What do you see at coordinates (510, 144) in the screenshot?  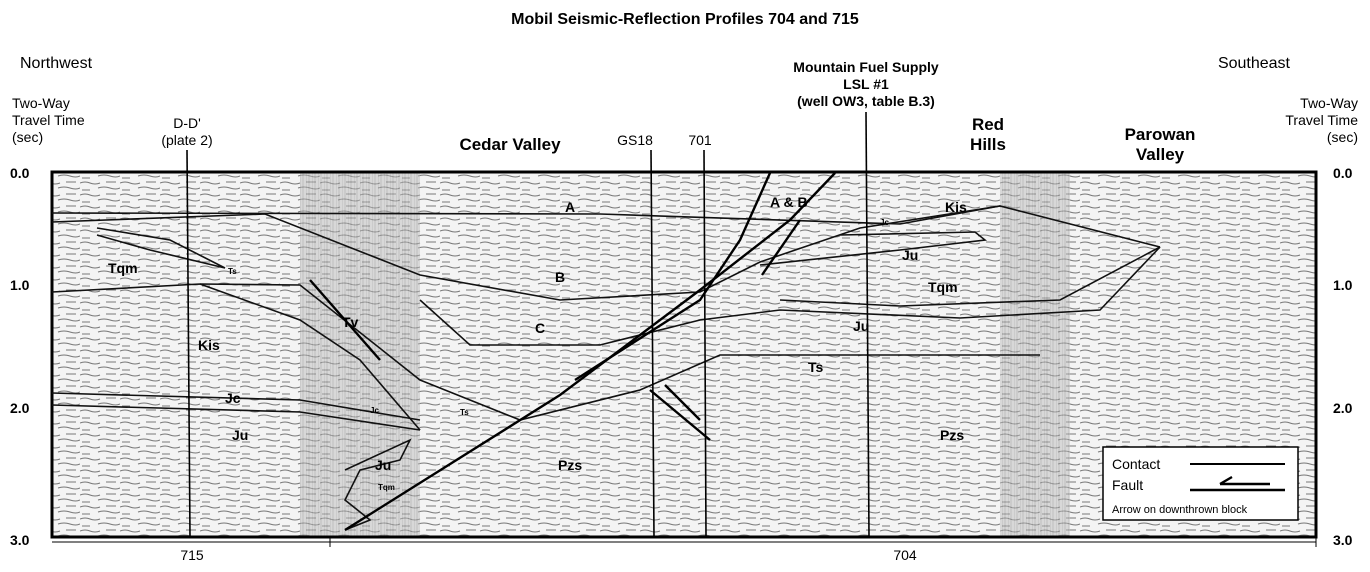 I see `place-label: Cedar Valley` at bounding box center [510, 144].